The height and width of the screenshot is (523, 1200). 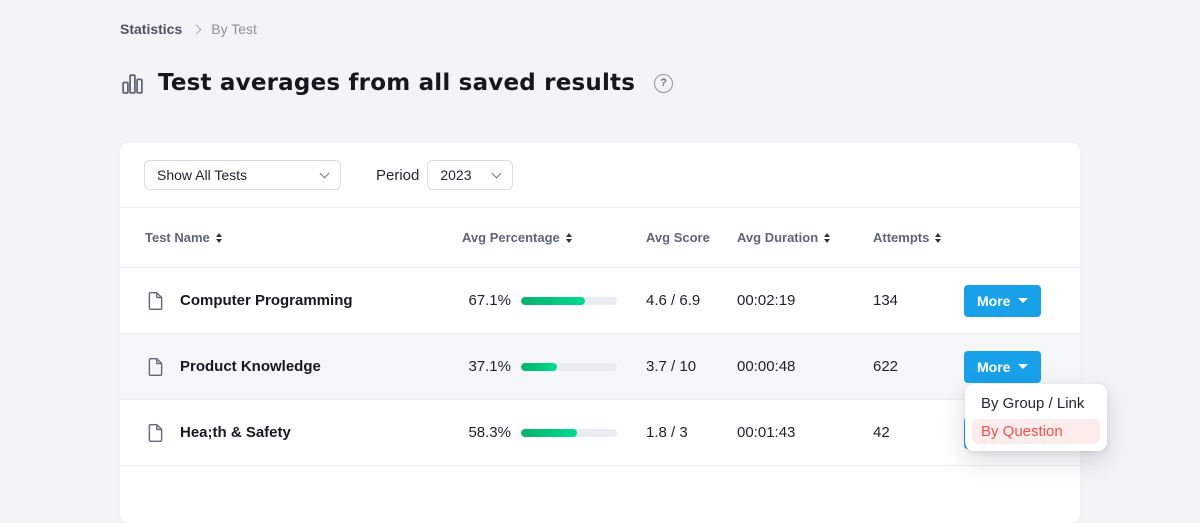 I want to click on period-value: 2023, so click(x=456, y=175).